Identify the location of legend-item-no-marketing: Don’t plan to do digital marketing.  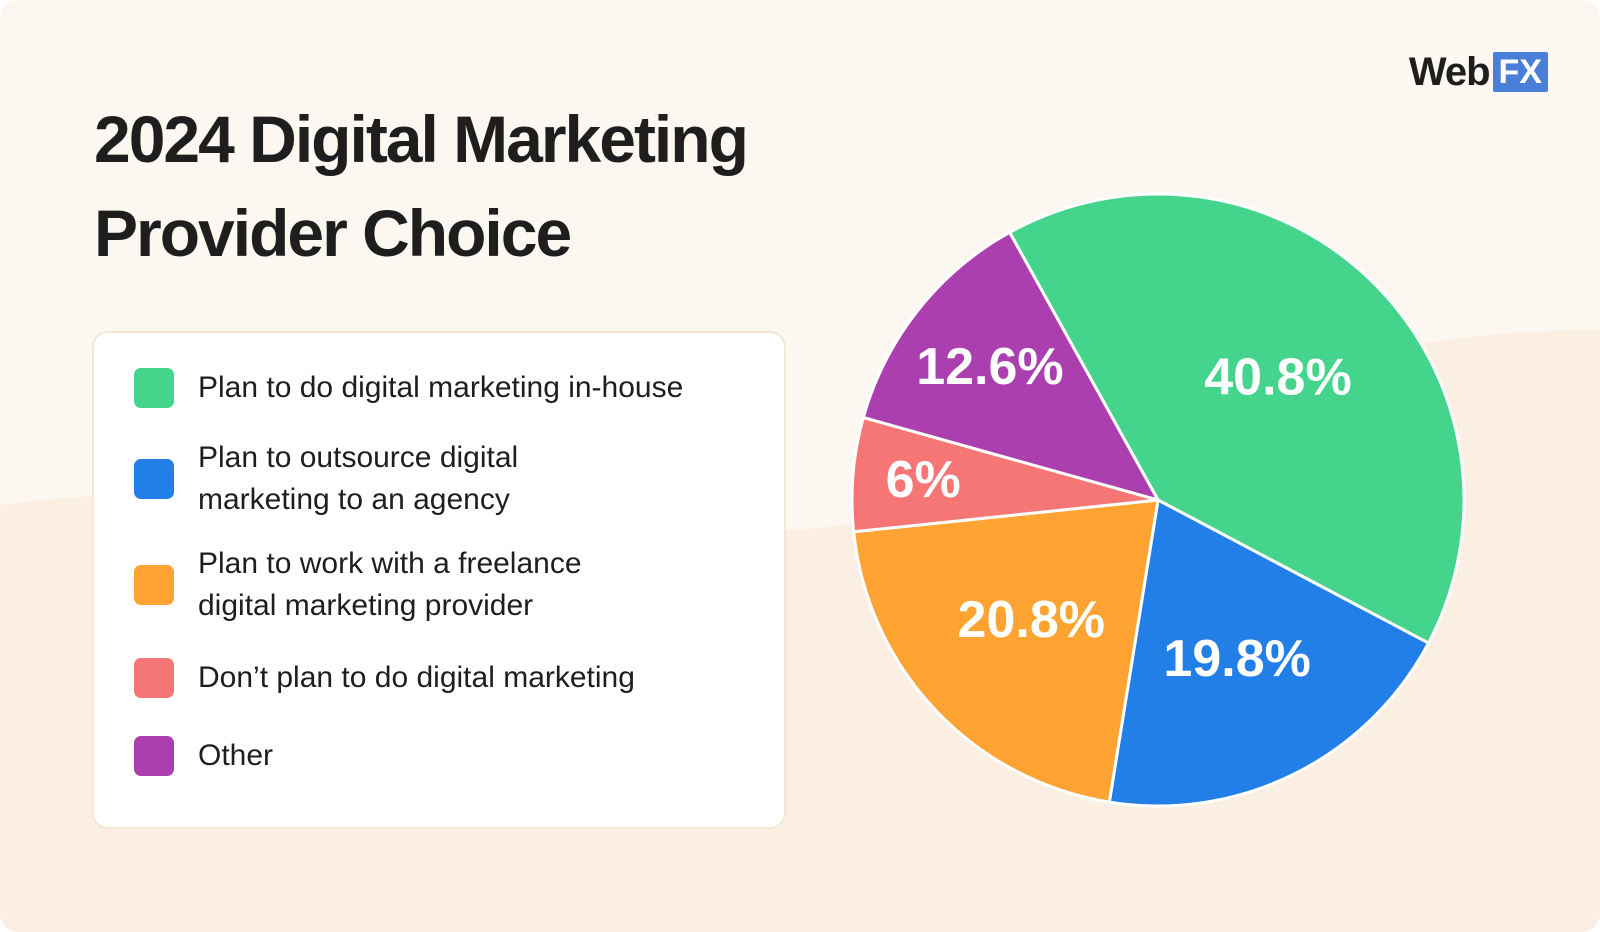
(446, 678).